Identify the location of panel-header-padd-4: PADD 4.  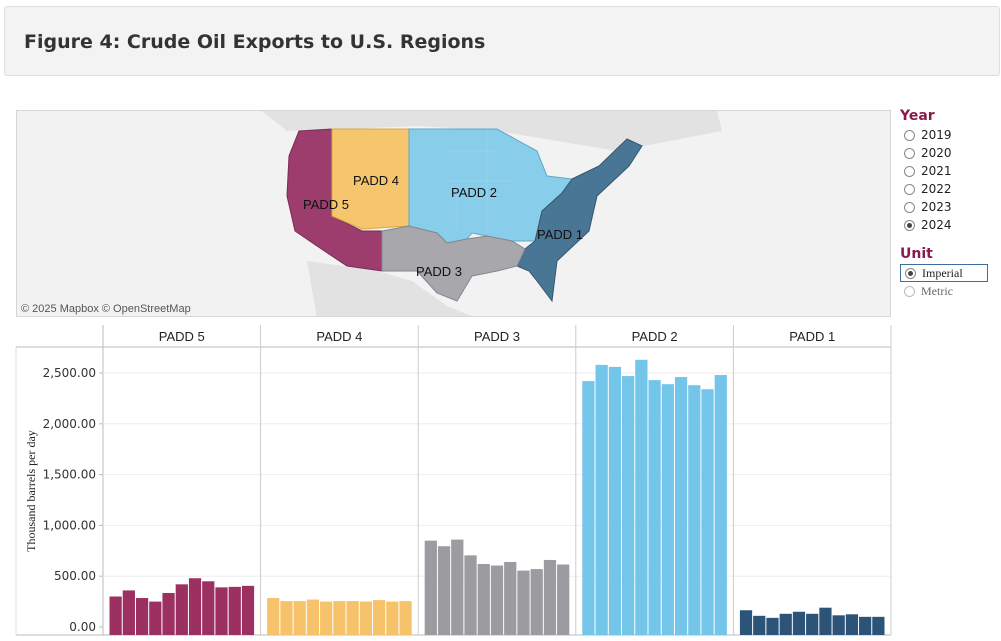
(339, 336).